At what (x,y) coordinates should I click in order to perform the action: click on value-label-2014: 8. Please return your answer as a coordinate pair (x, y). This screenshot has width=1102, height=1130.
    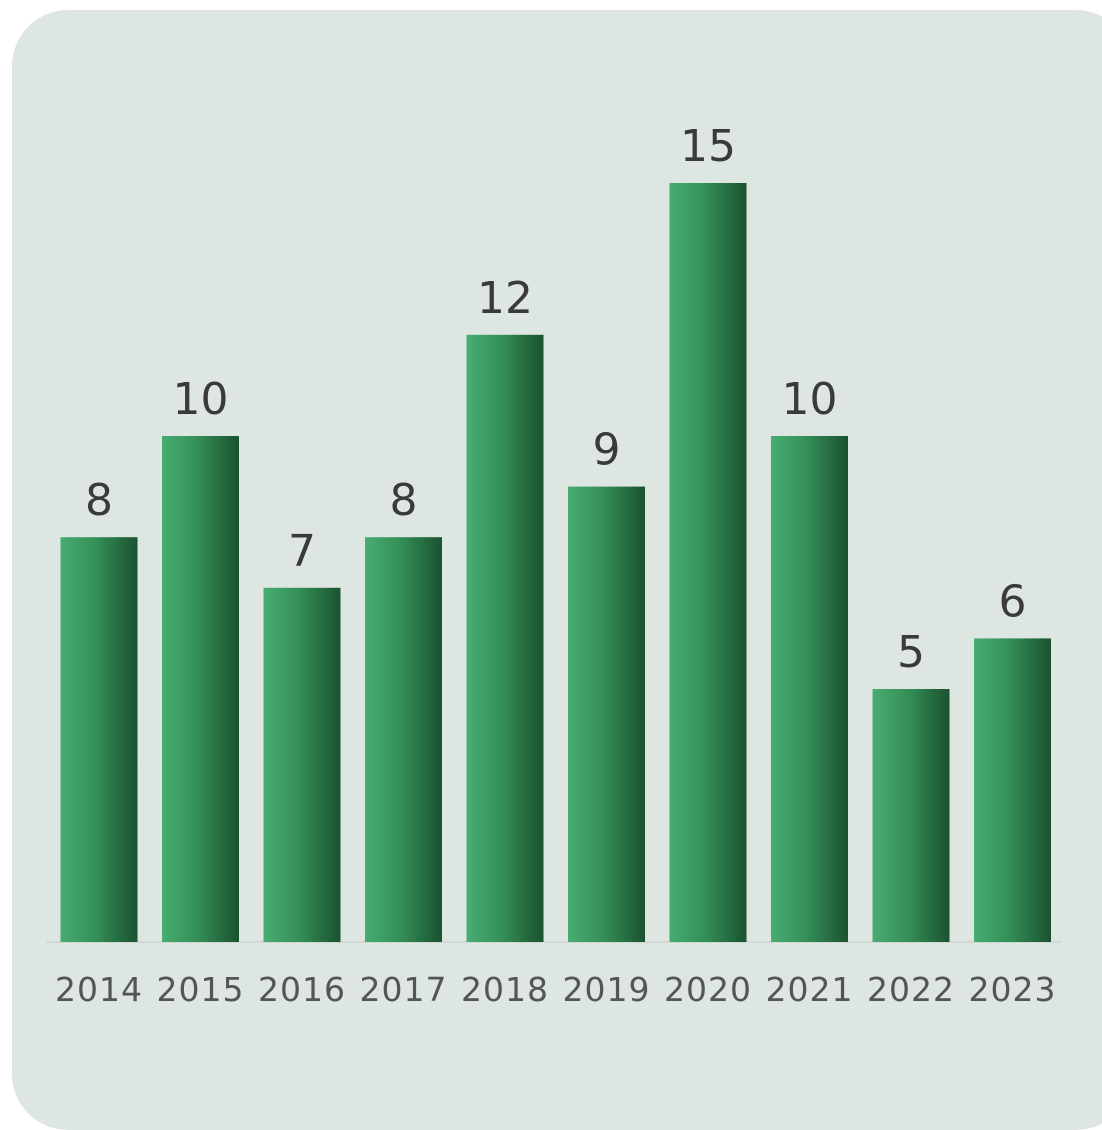
    Looking at the image, I should click on (99, 500).